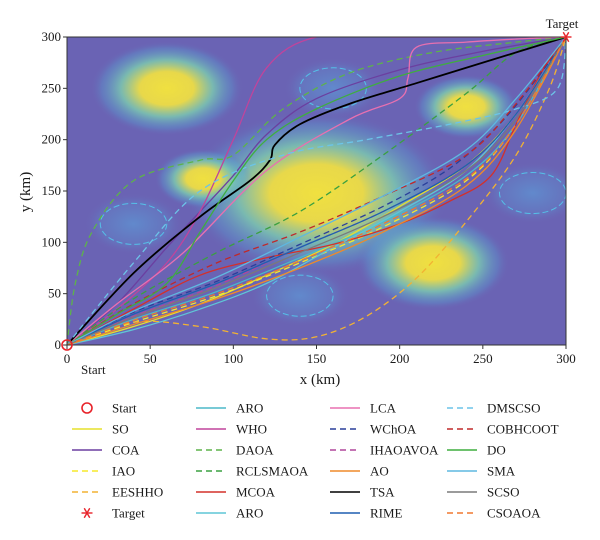 Image resolution: width=600 pixels, height=540 pixels. I want to click on legend-item-ihaoavoa-15: IHAOAVOA, so click(384, 450).